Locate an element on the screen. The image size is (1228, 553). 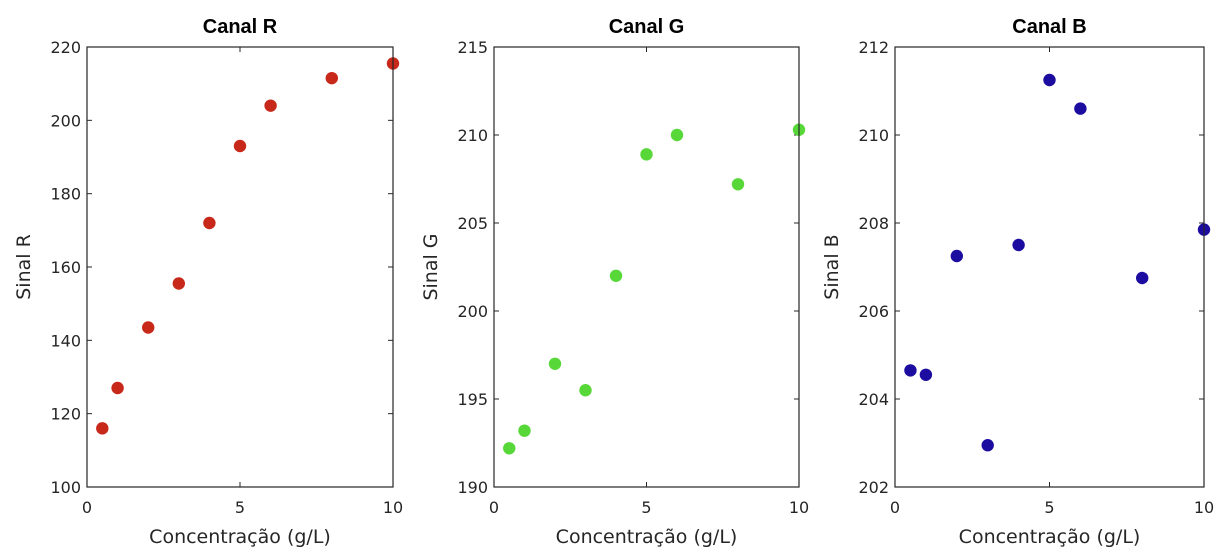
y-tick-label: 120 is located at coordinates (65, 414).